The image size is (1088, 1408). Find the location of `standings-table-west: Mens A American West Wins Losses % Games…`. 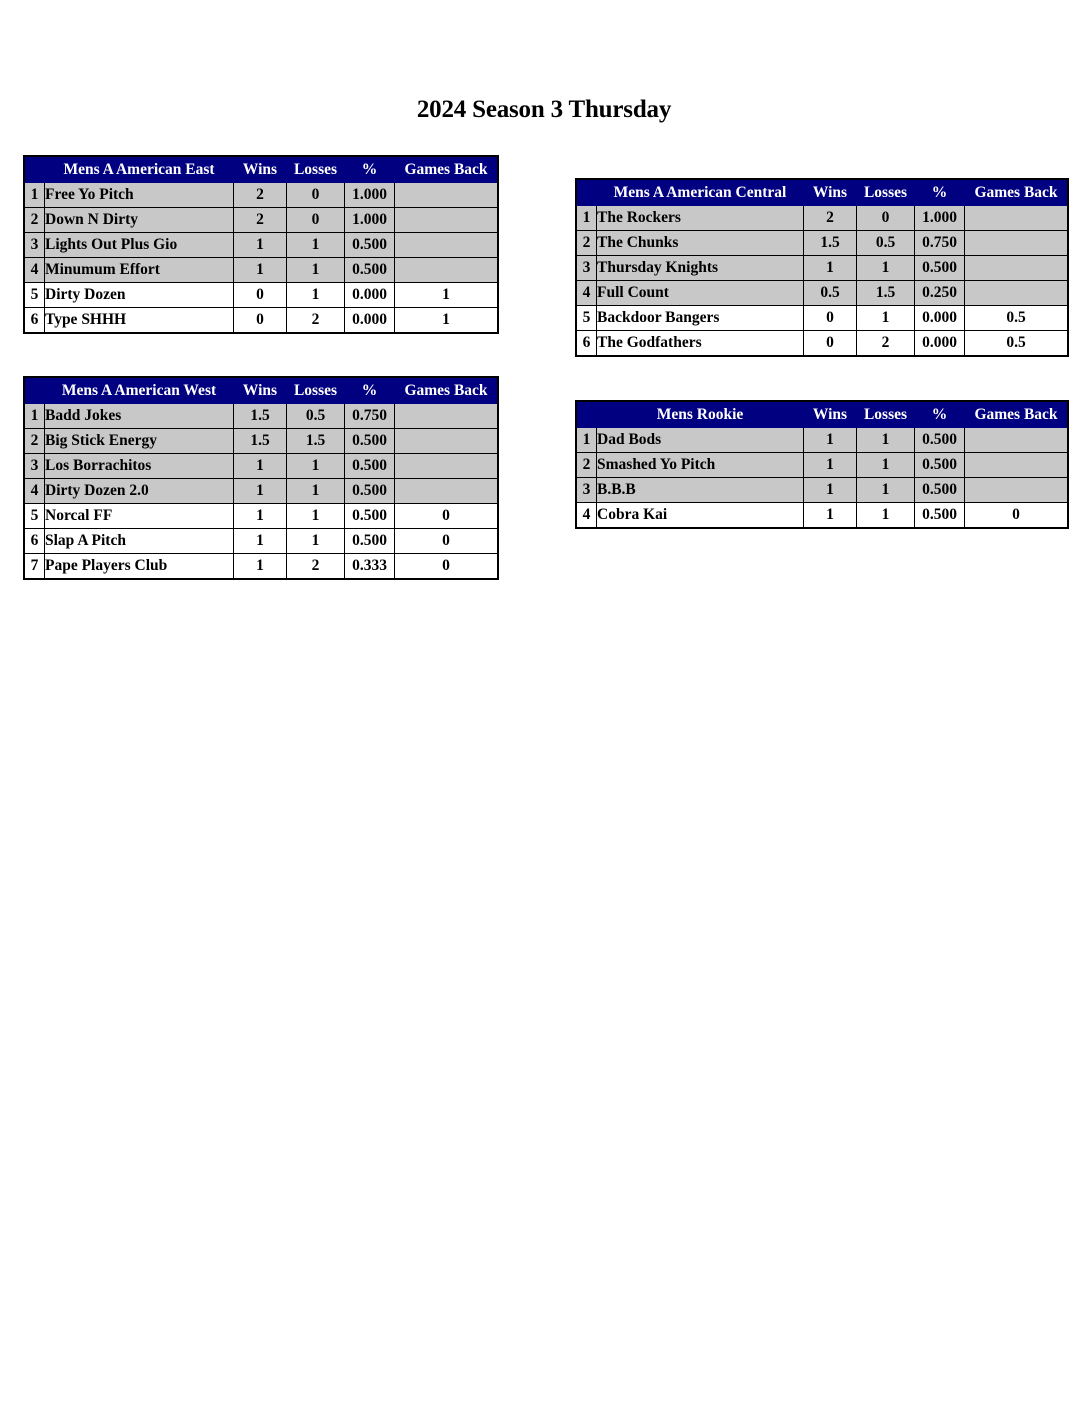

standings-table-west: Mens A American West Wins Losses % Games… is located at coordinates (261, 478).